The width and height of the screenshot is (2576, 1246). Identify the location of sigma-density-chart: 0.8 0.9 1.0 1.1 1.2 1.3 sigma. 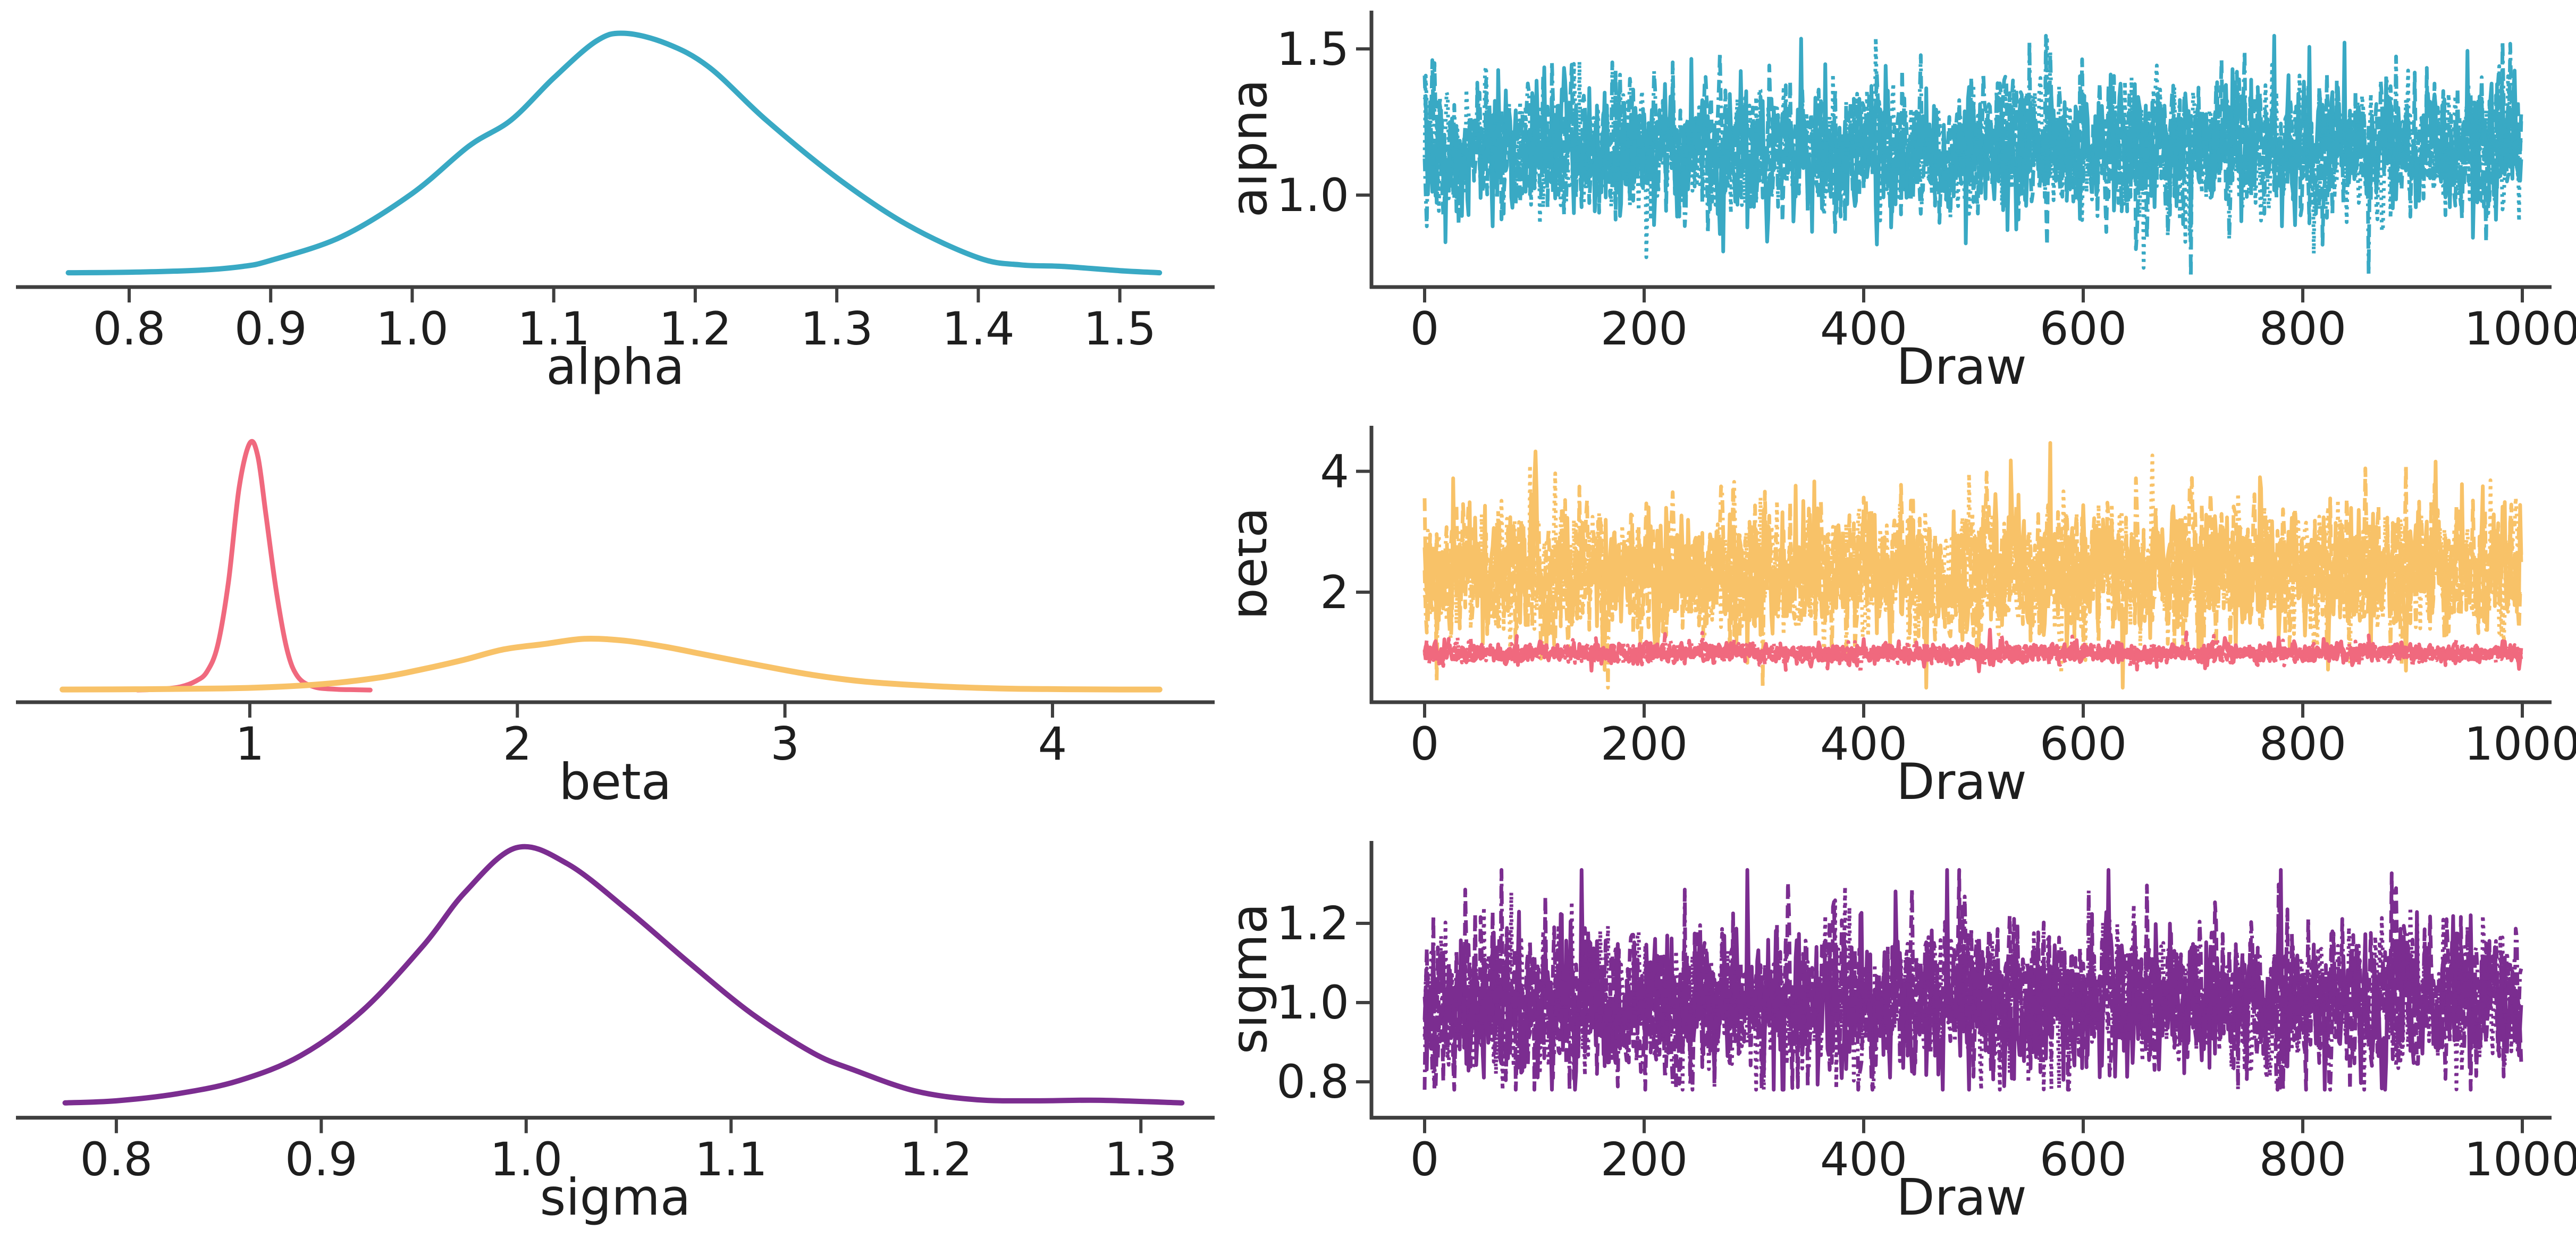
(615, 1035).